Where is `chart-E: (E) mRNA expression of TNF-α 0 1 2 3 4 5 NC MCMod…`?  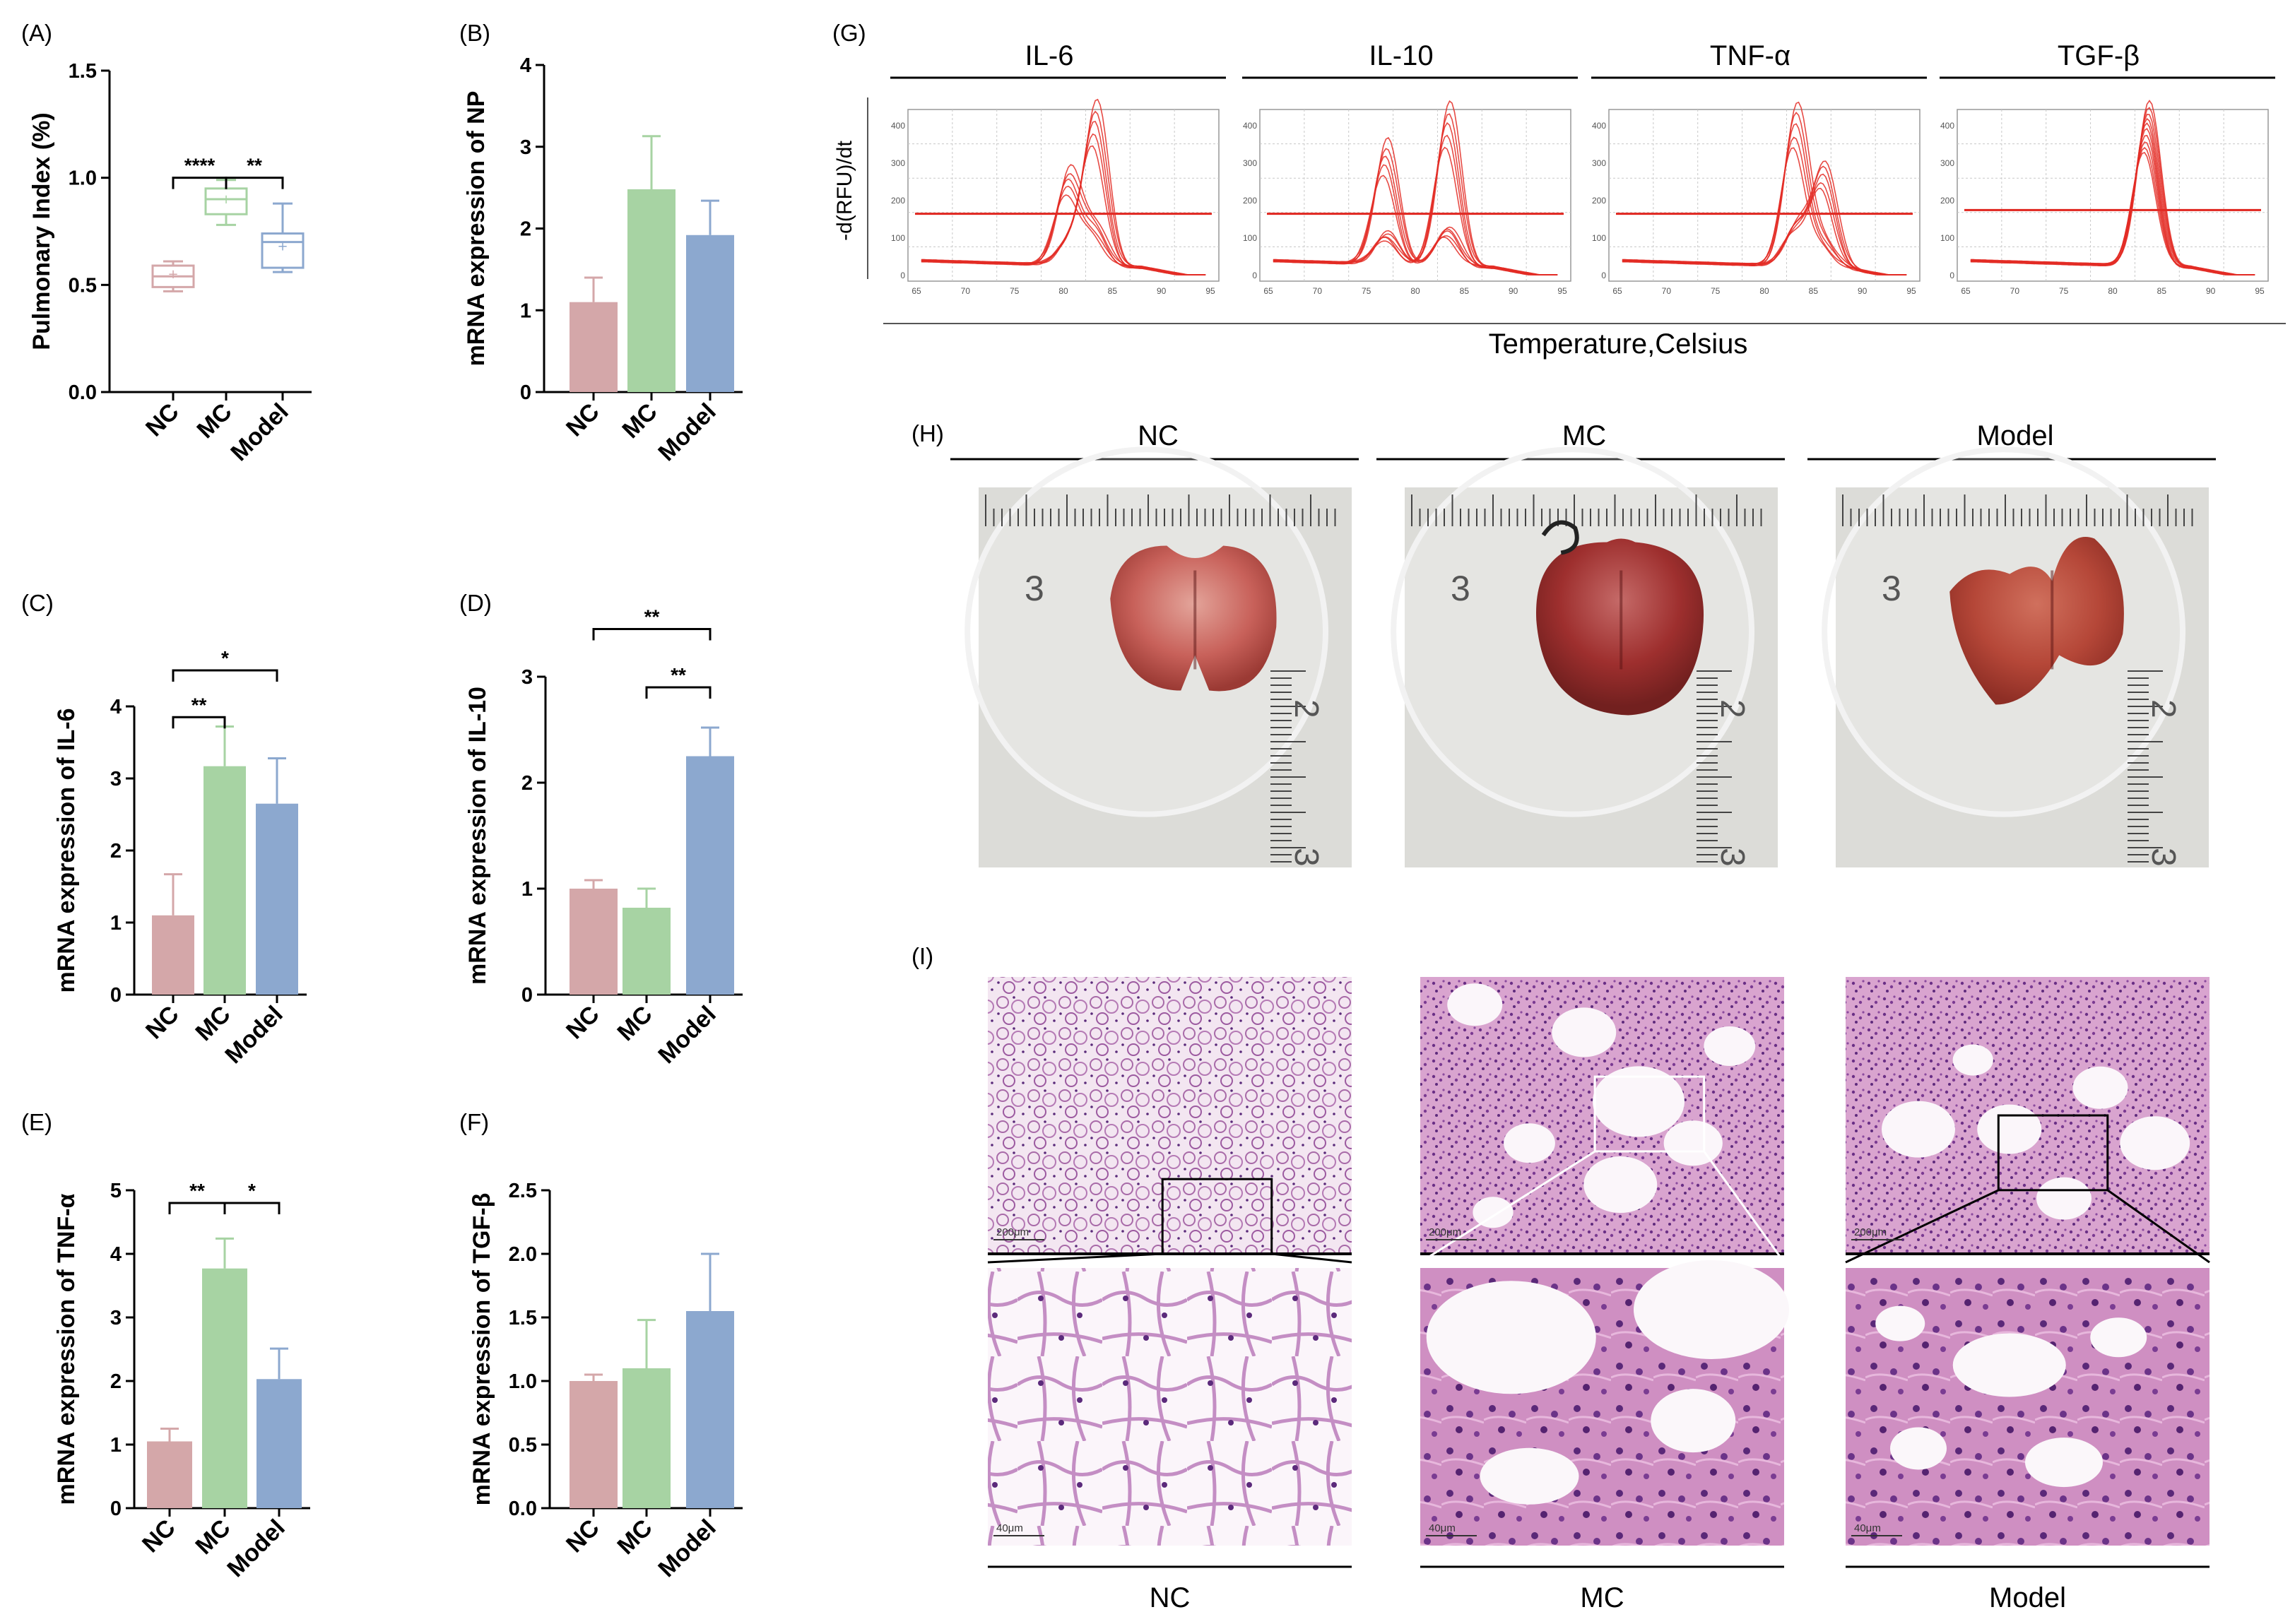 chart-E: (E) mRNA expression of TNF-α 0 1 2 3 4 5 NC MCMod… is located at coordinates (165, 1345).